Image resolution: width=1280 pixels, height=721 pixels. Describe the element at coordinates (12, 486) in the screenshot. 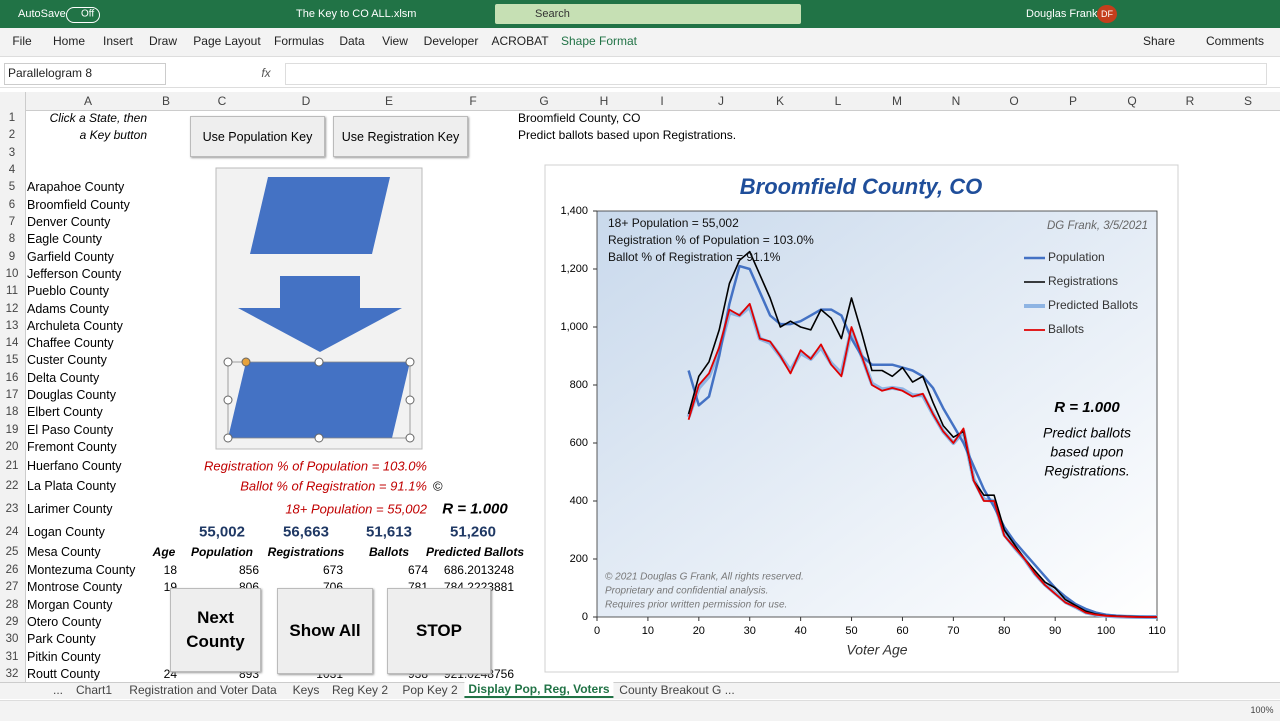

I see `row-header: 22` at that location.